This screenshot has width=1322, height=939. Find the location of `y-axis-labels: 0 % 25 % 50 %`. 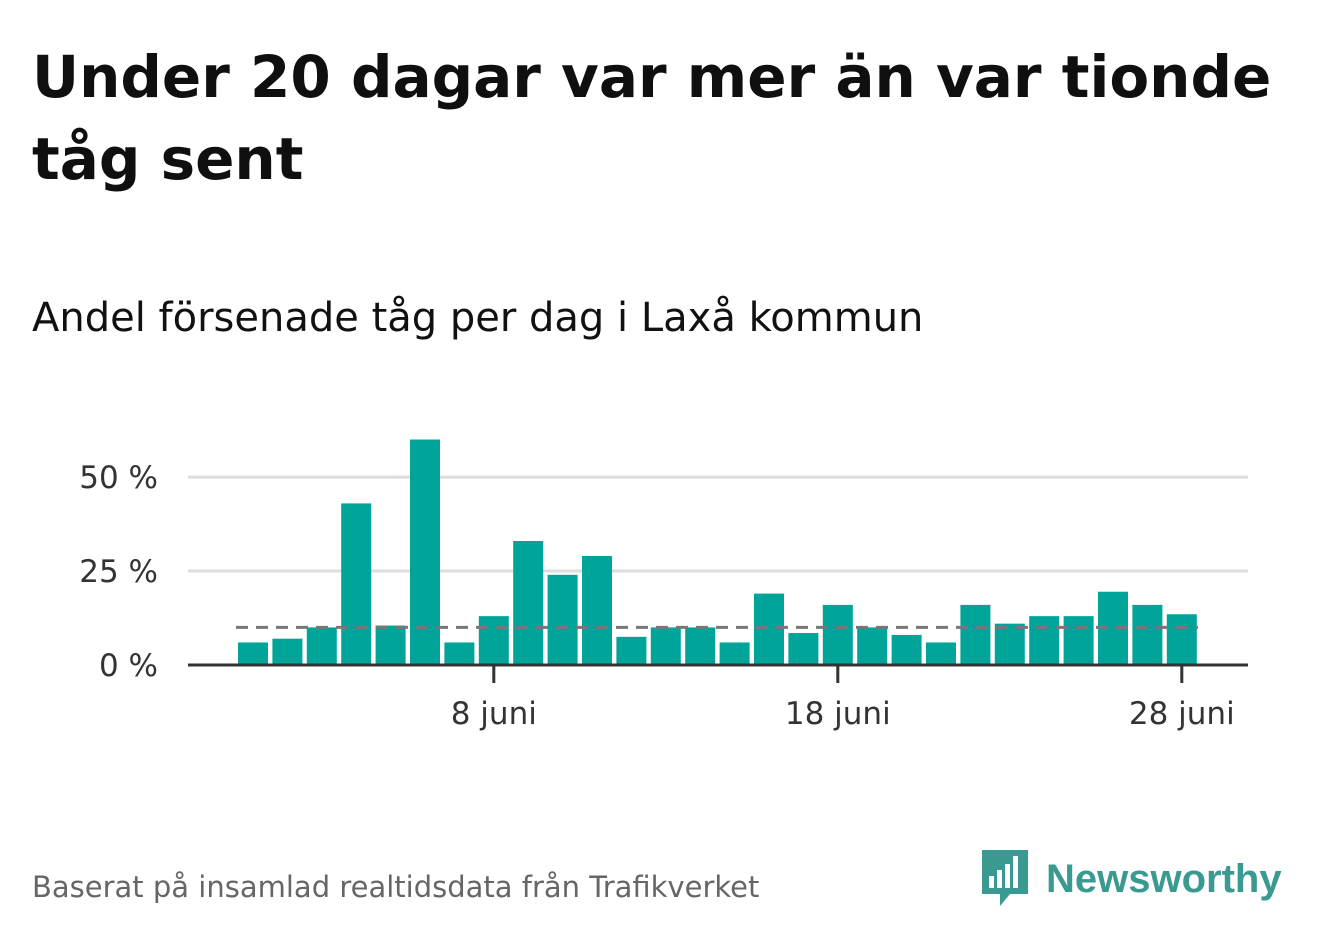

y-axis-labels: 0 % 25 % 50 % is located at coordinates (118, 572).